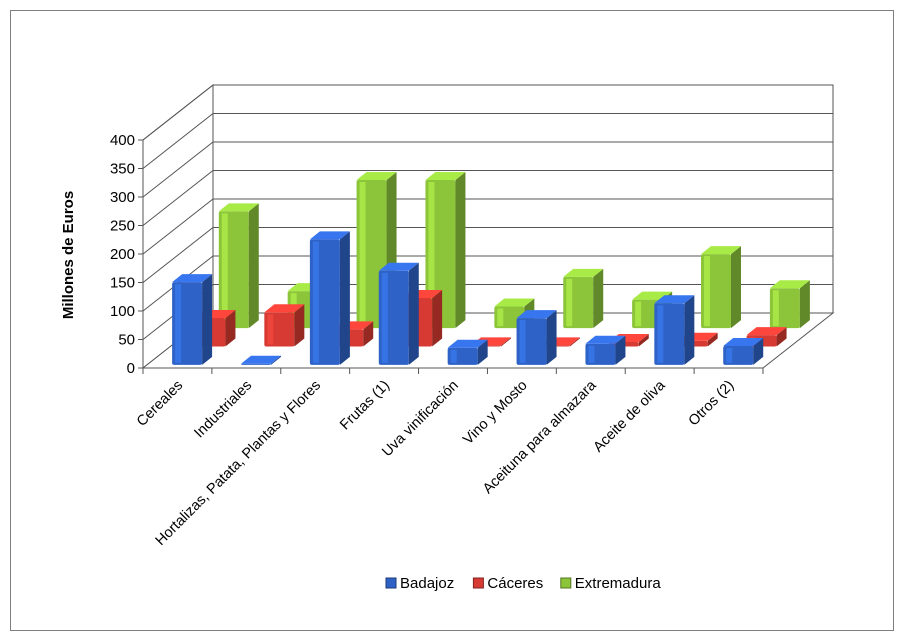  Describe the element at coordinates (629, 416) in the screenshot. I see `x-category-label: Aceite de oliva` at that location.